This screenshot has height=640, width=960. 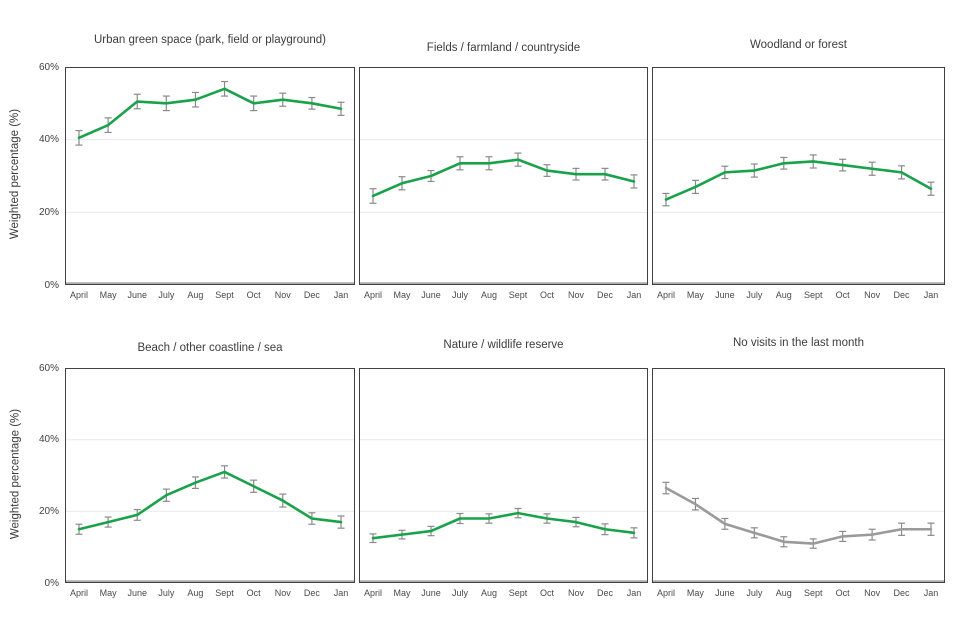 I want to click on y-axis-label-row-2: Weighted percentage (%), so click(x=15, y=473).